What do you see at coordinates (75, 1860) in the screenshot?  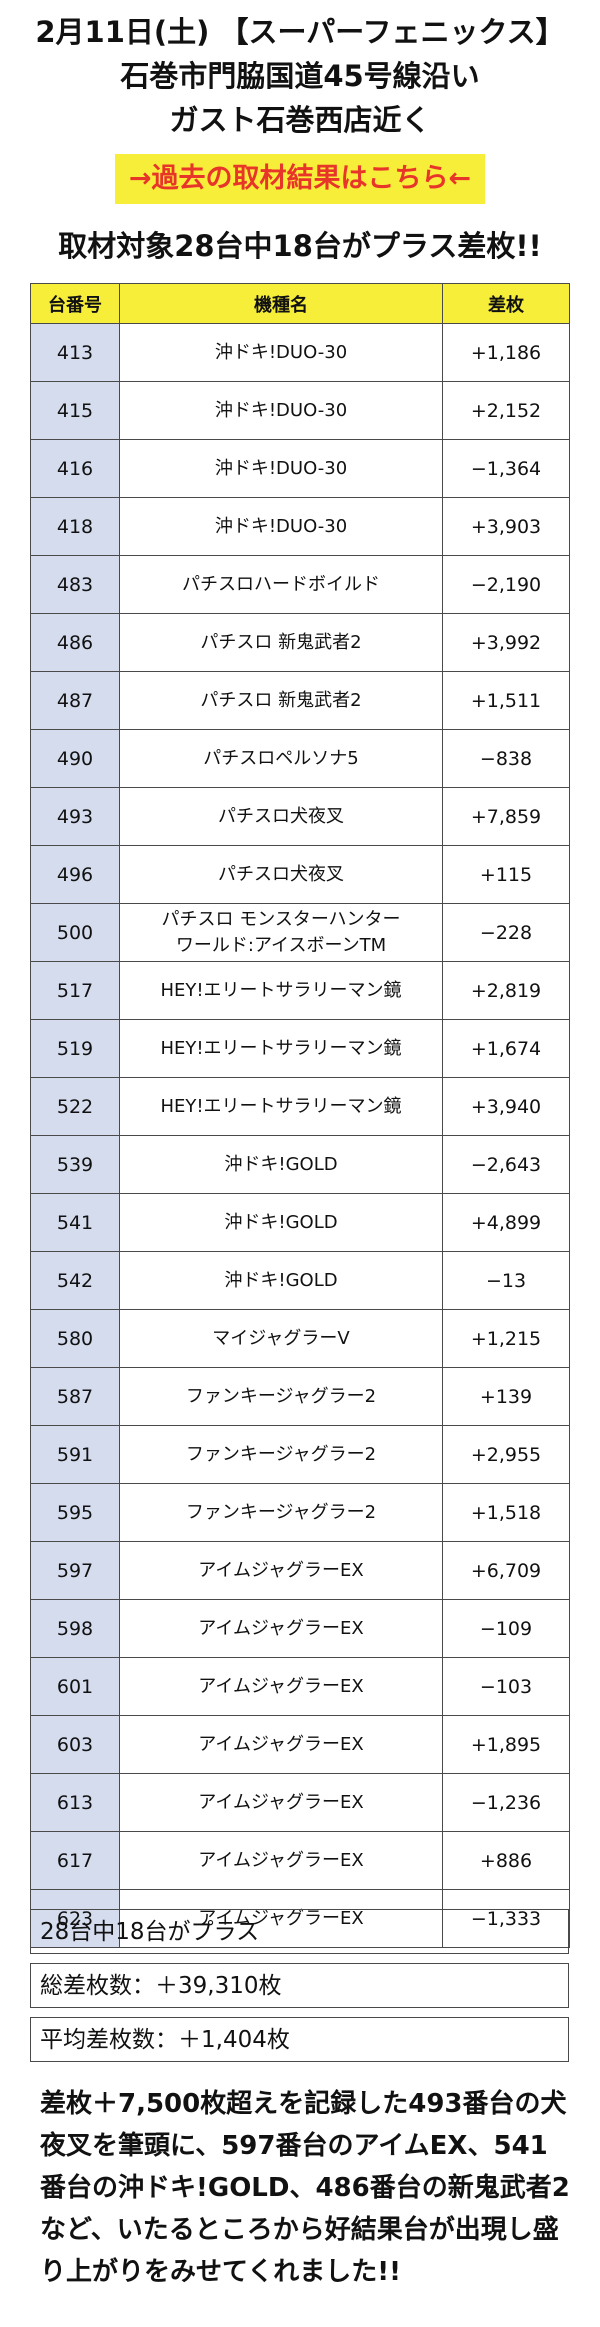 I see `machine-number-cell: 617` at bounding box center [75, 1860].